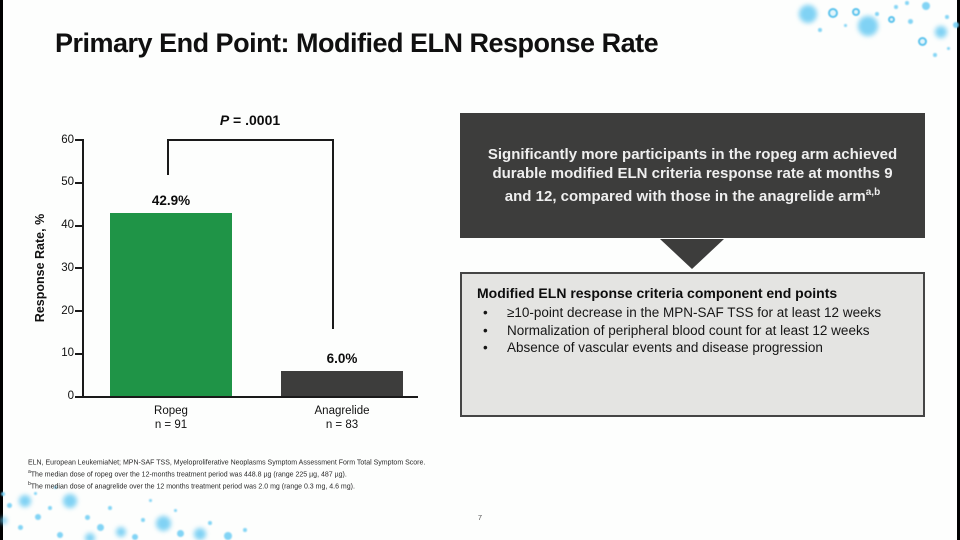  Describe the element at coordinates (342, 410) in the screenshot. I see `bar-label: Anagrelide` at that location.